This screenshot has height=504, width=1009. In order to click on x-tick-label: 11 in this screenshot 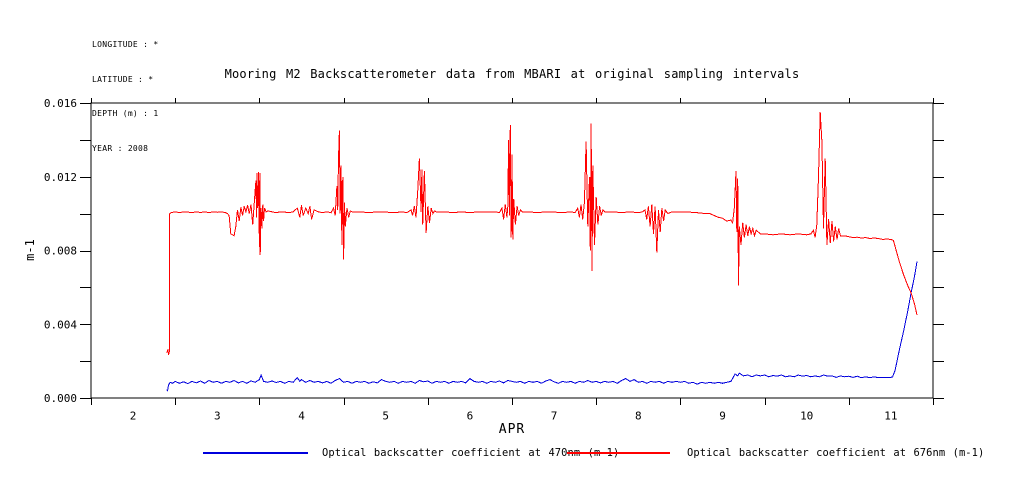, I will do `click(890, 416)`.